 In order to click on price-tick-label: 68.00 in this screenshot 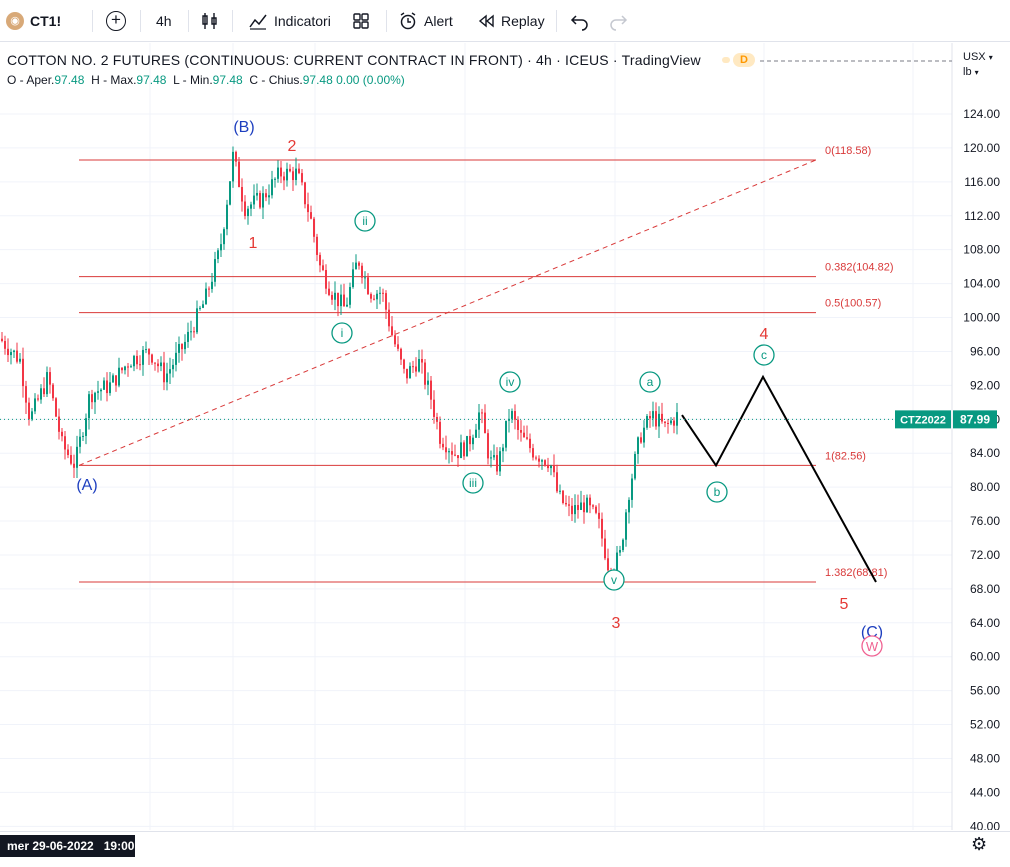, I will do `click(985, 589)`.